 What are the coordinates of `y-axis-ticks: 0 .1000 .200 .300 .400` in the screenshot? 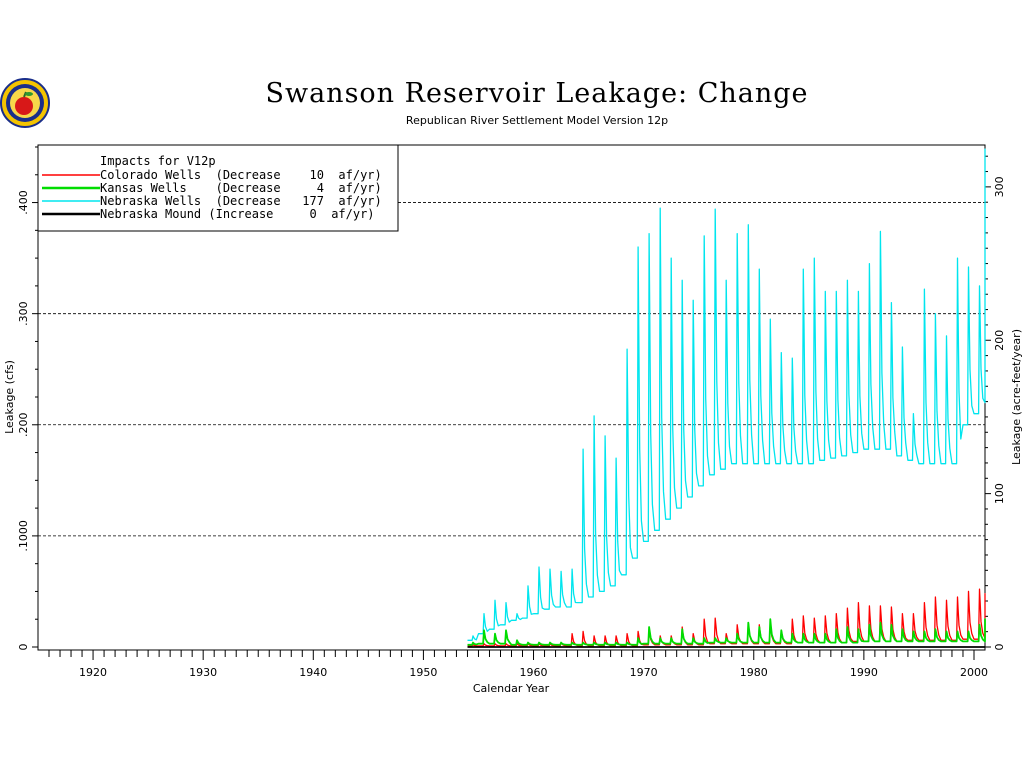 It's located at (27, 398).